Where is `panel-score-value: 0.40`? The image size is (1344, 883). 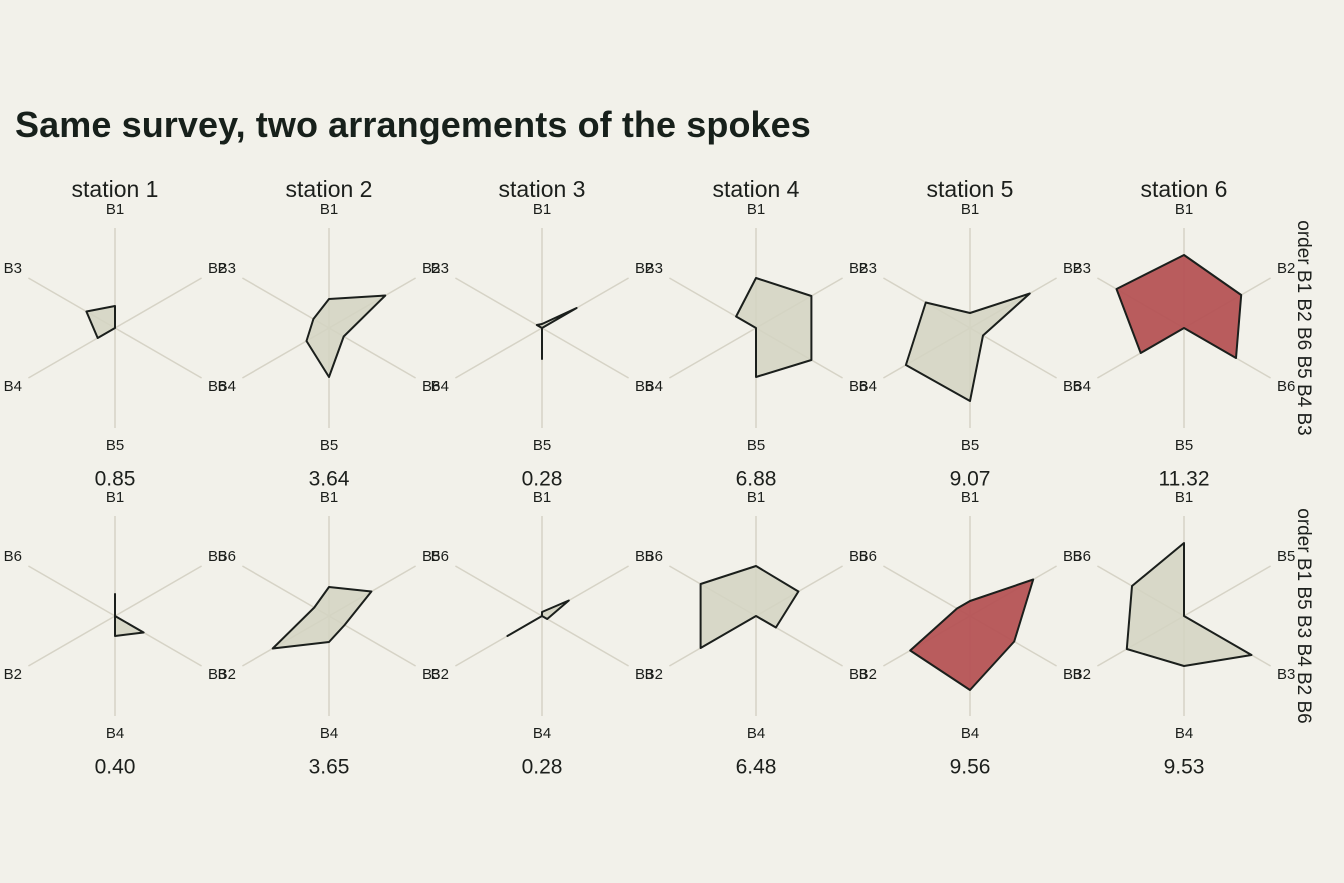 panel-score-value: 0.40 is located at coordinates (115, 767).